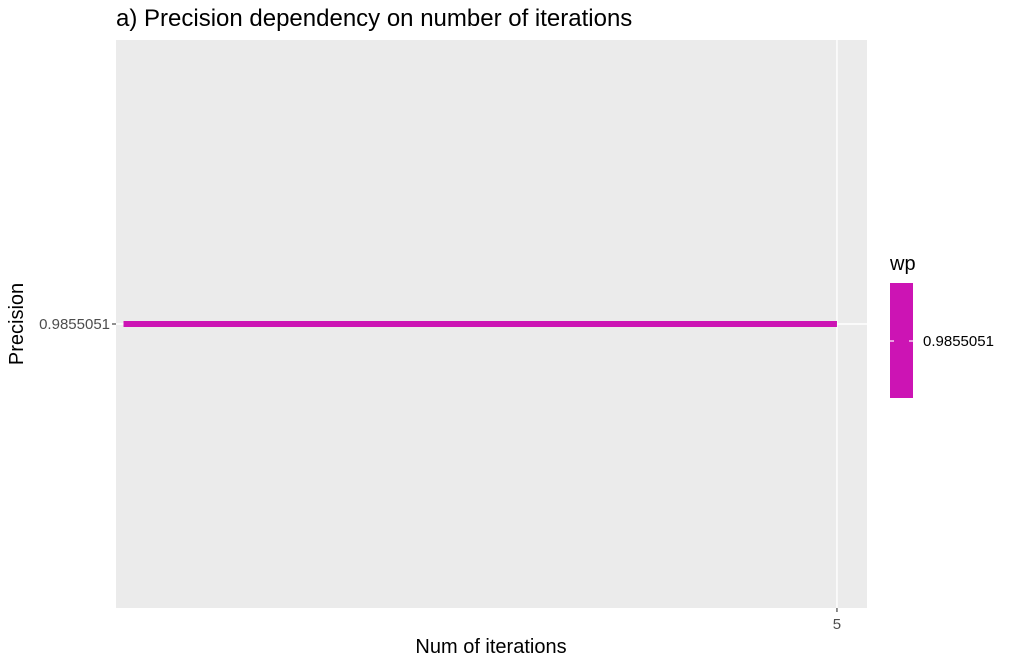 This screenshot has height=666, width=1015. What do you see at coordinates (901, 340) in the screenshot?
I see `legend-colorbar` at bounding box center [901, 340].